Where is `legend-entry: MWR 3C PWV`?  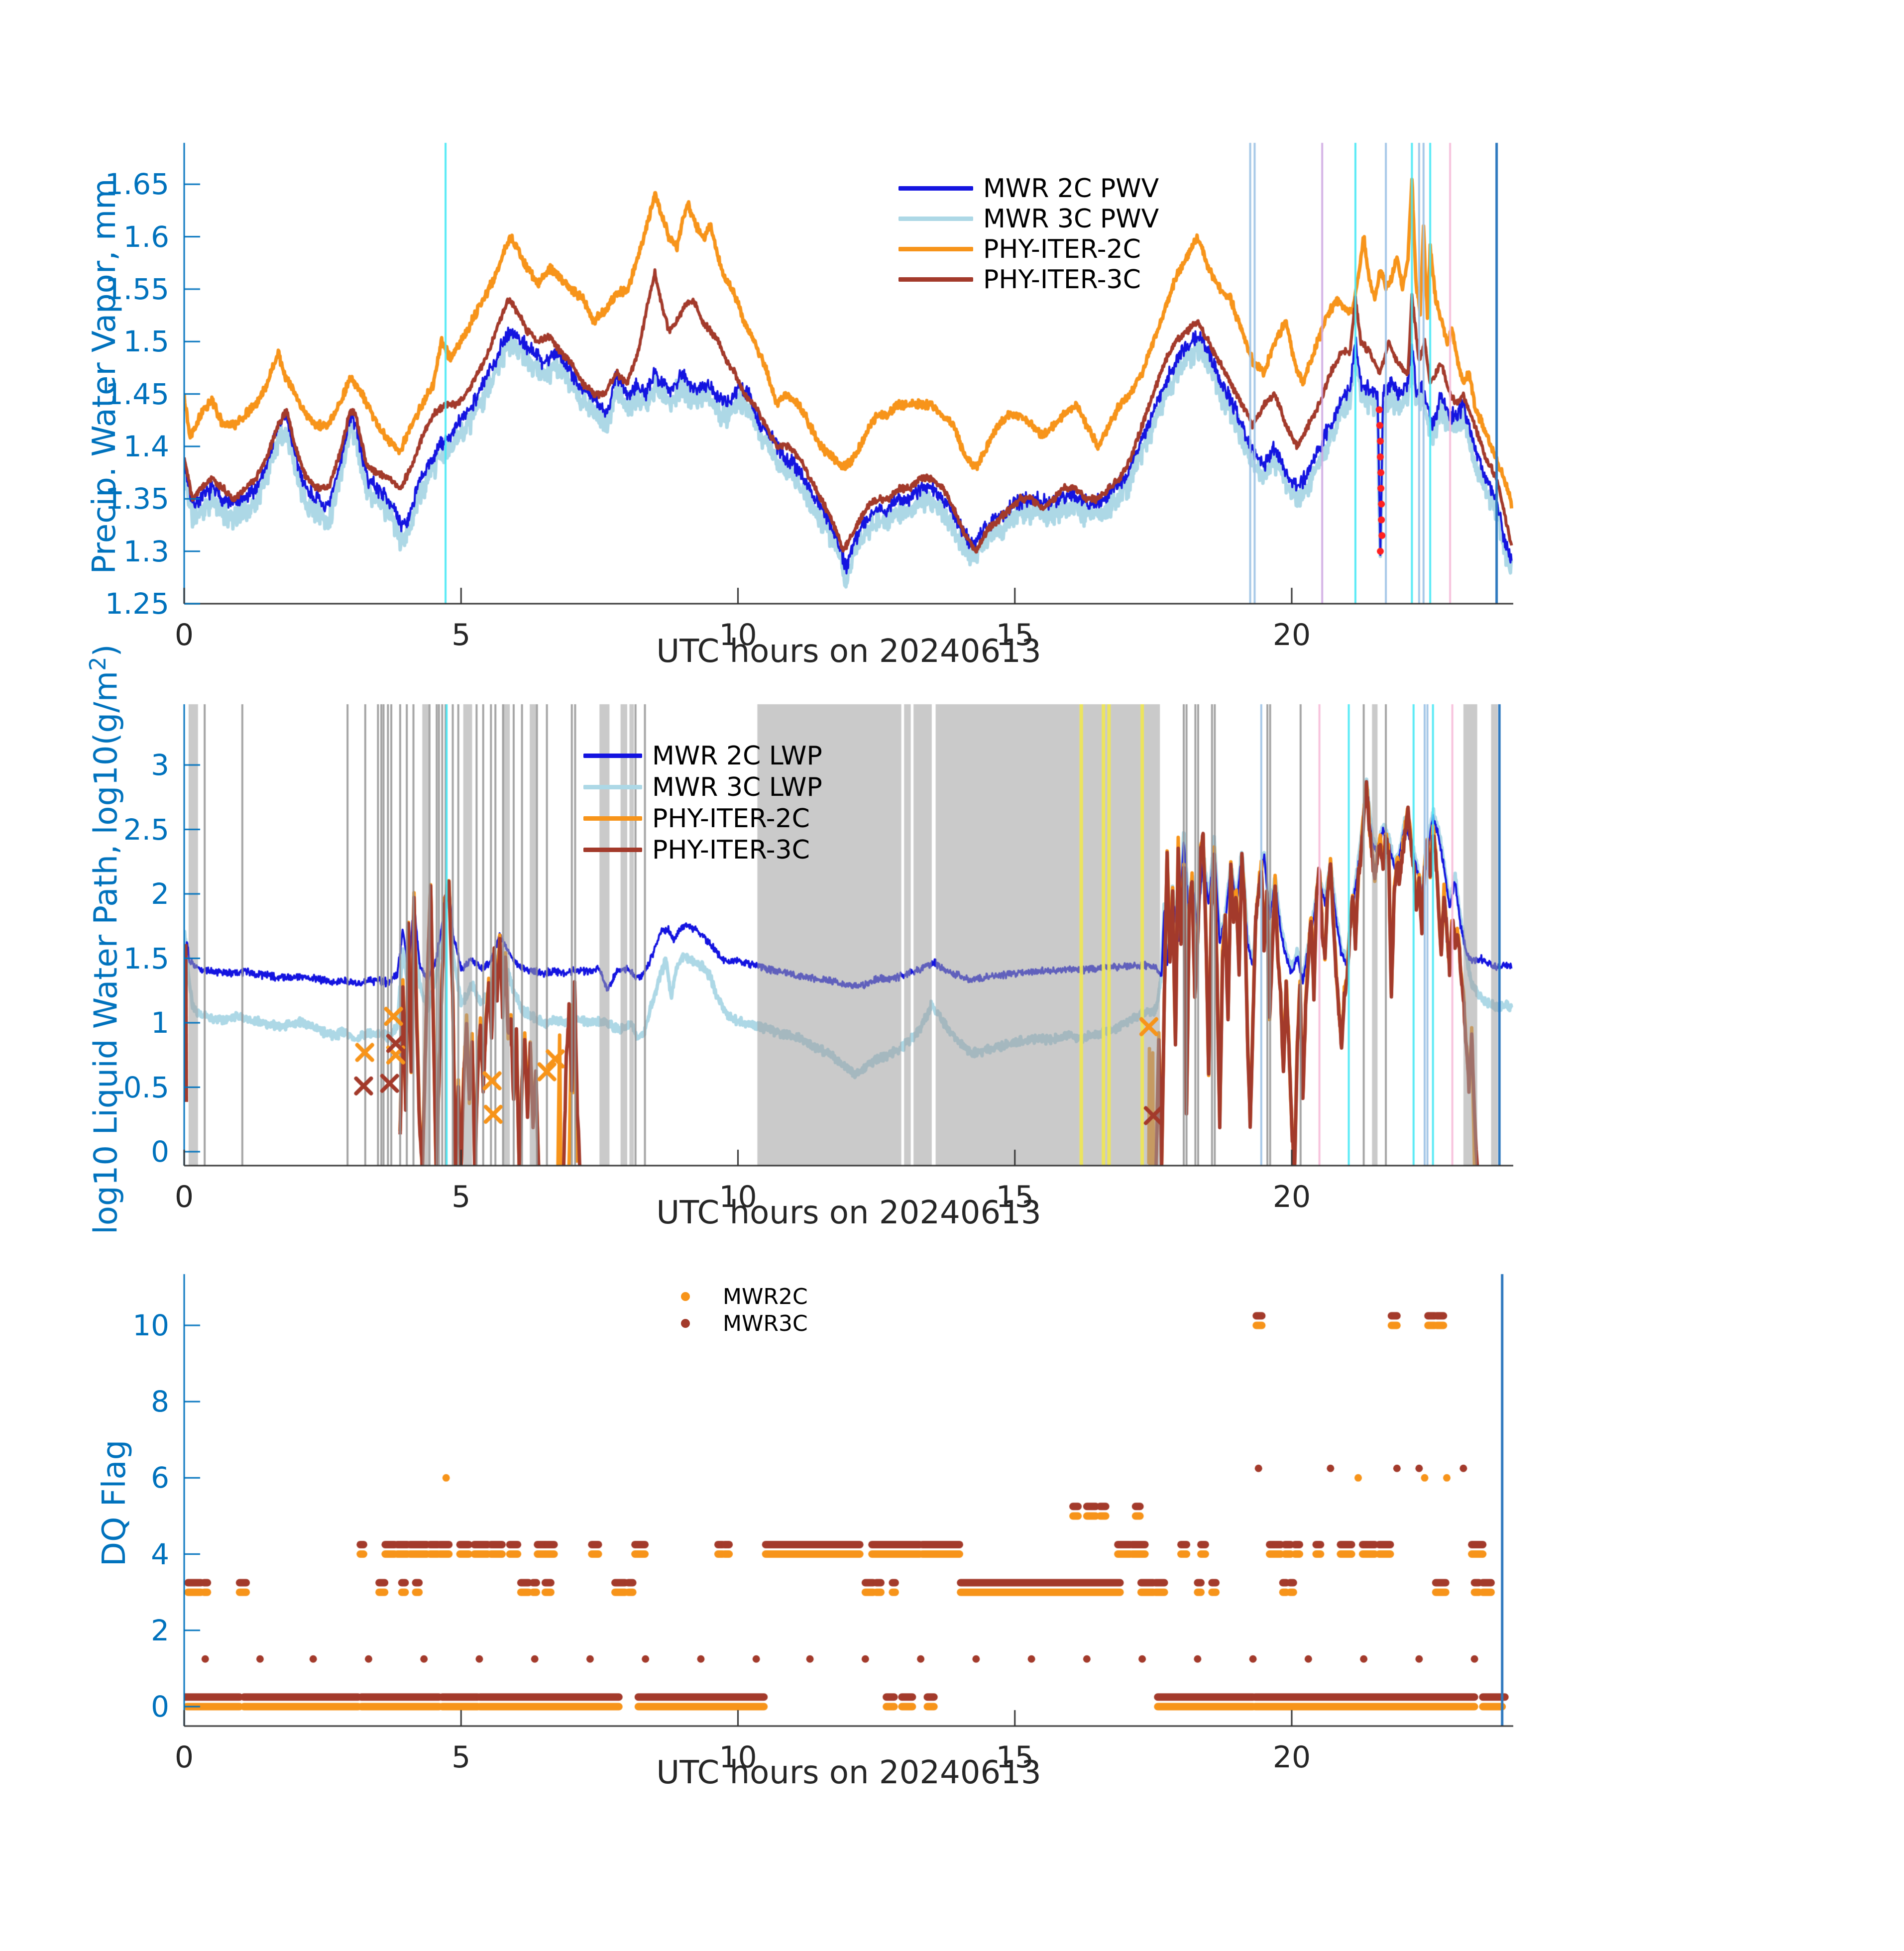 legend-entry: MWR 3C PWV is located at coordinates (1028, 219).